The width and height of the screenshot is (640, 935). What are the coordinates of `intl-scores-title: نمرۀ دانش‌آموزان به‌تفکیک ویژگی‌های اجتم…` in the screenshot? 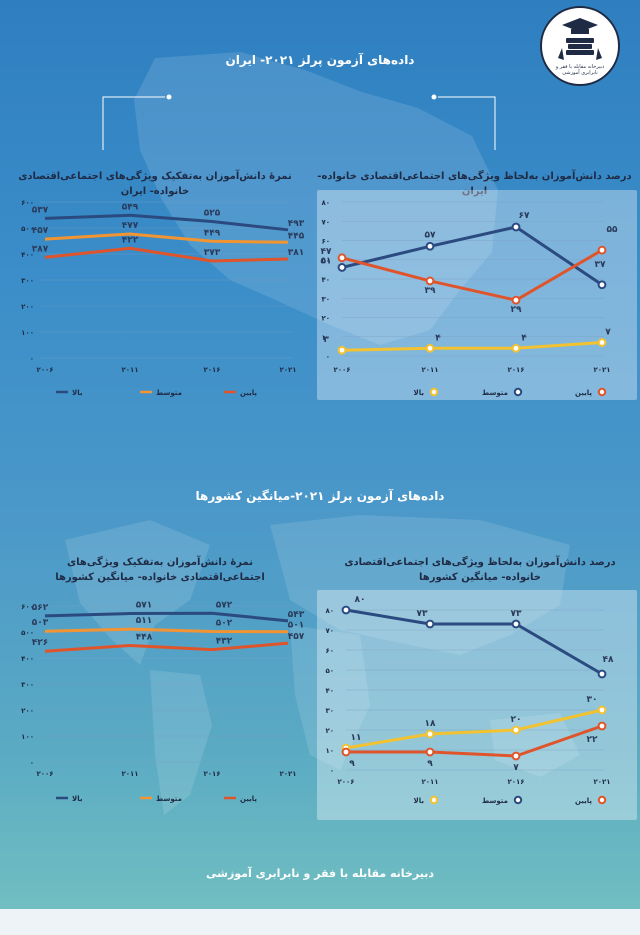 It's located at (160, 570).